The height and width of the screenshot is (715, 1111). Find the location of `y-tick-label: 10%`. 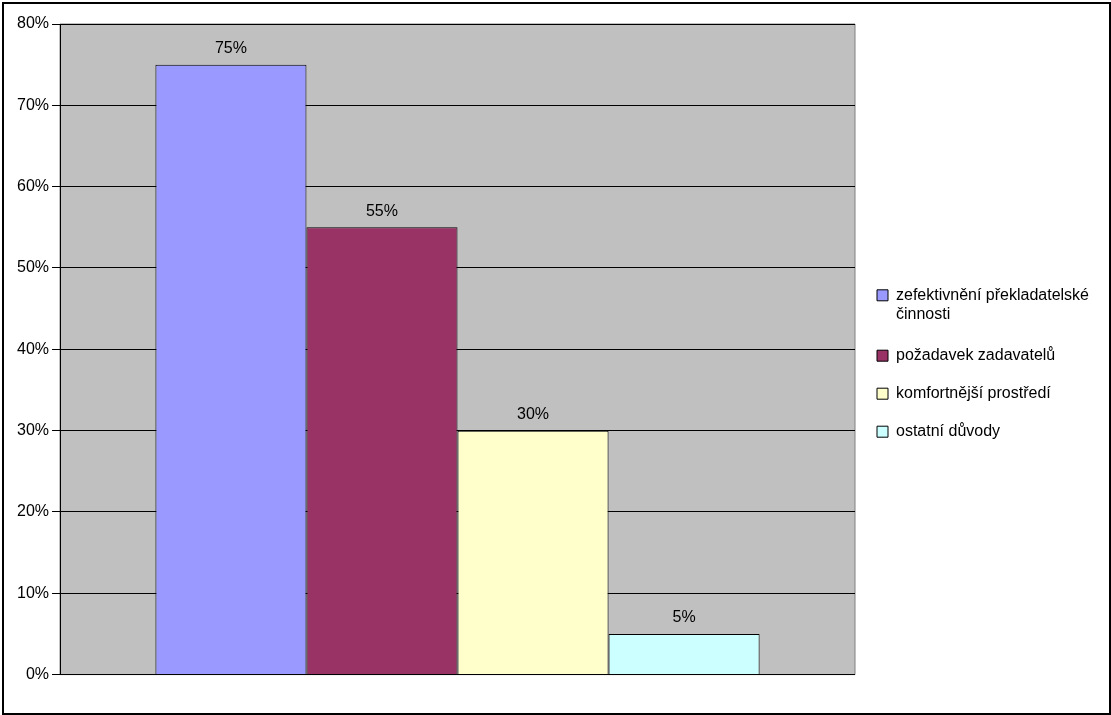

y-tick-label: 10% is located at coordinates (33, 592).